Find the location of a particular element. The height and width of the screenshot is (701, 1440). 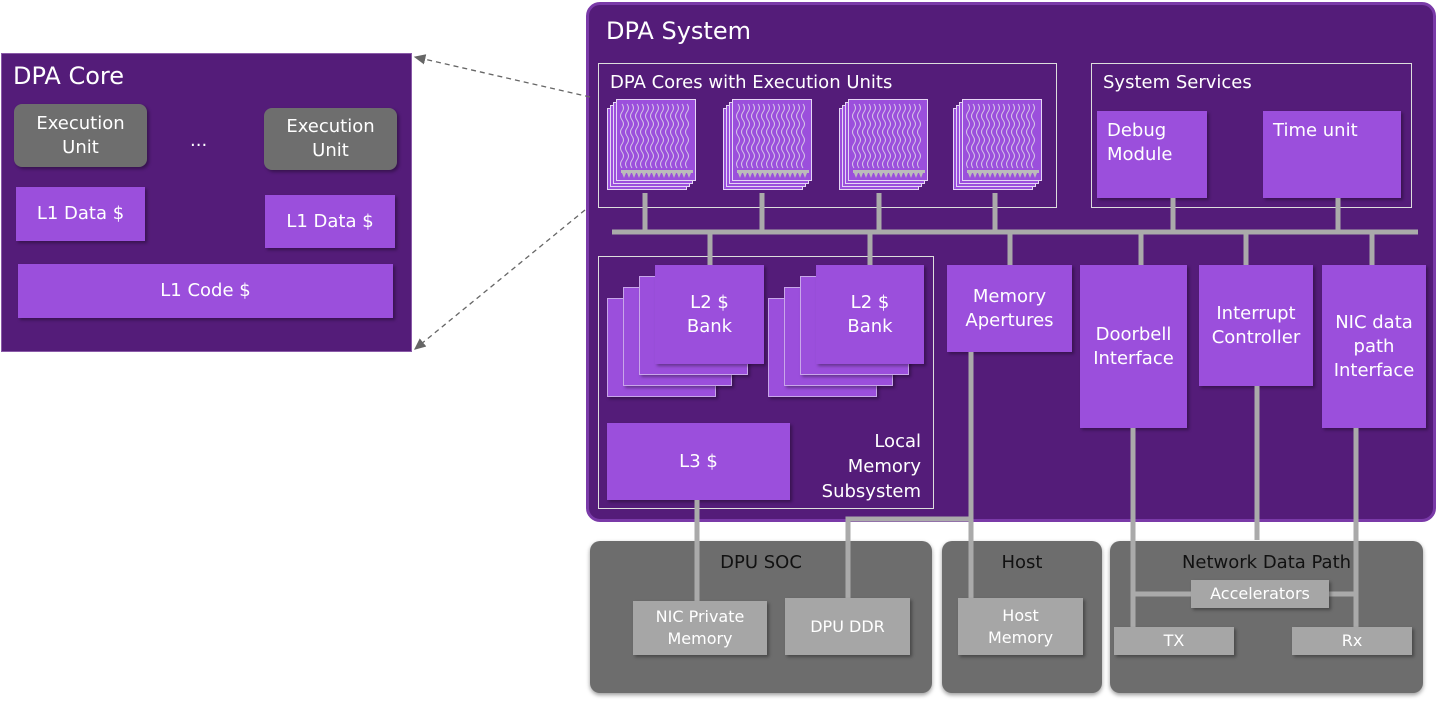

execution-unit-2: Execution Unit is located at coordinates (330, 139).